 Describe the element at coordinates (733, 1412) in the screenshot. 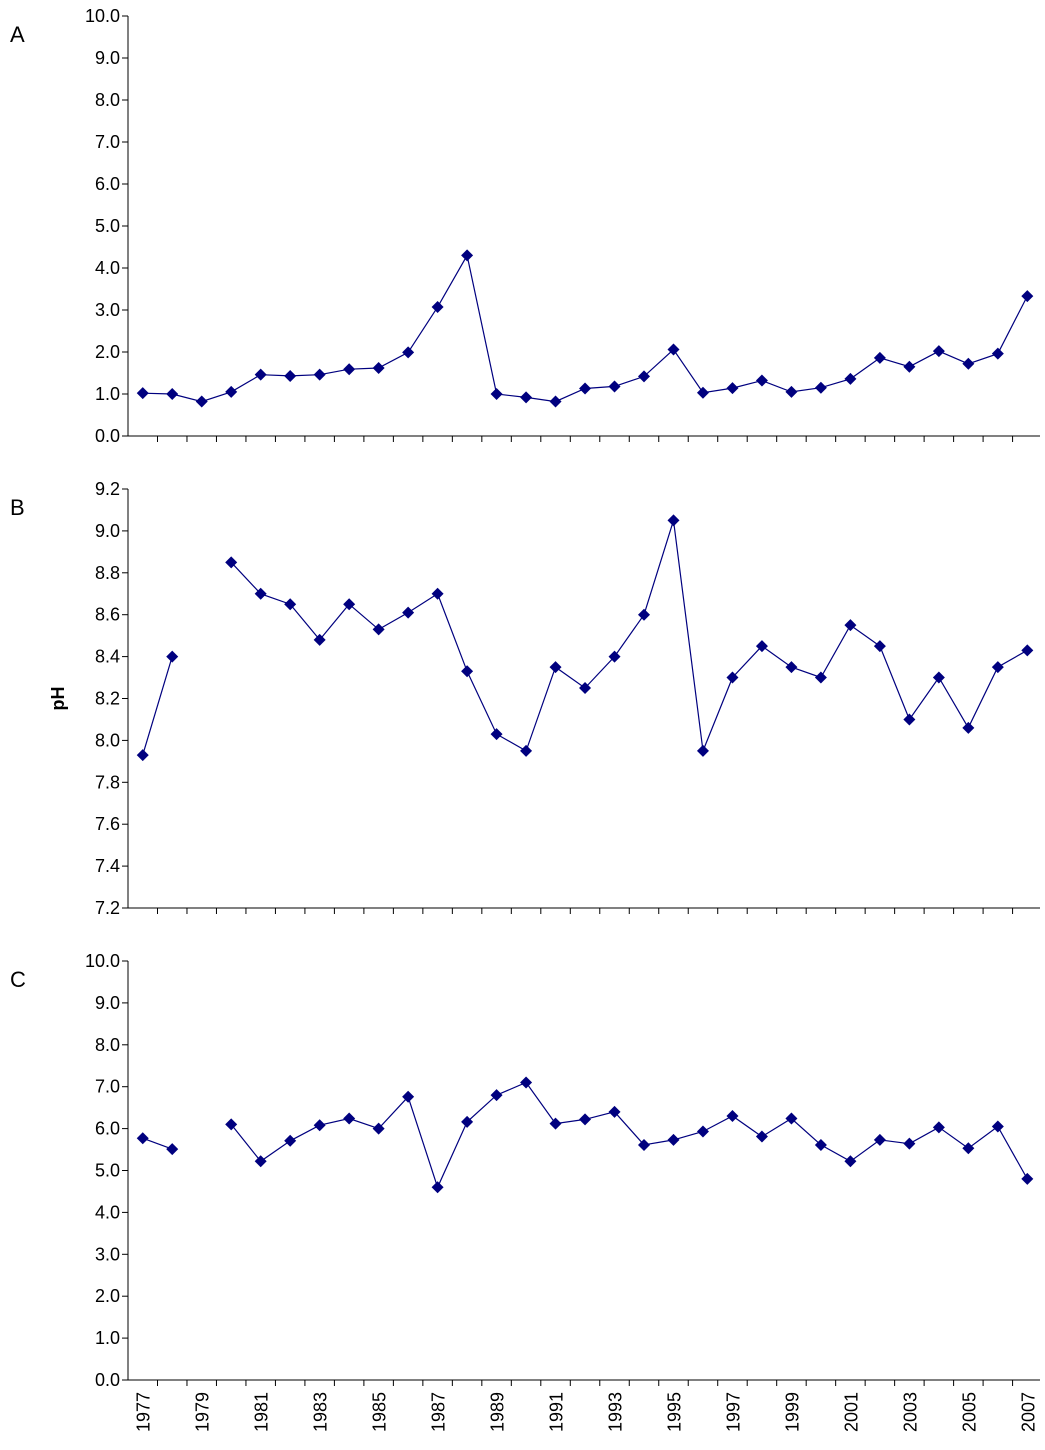

I see `x-tick-label: 1997` at that location.